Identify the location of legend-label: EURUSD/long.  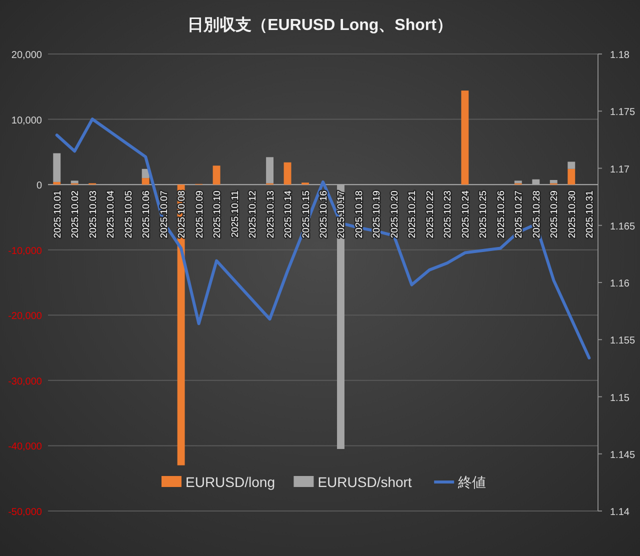
(230, 482).